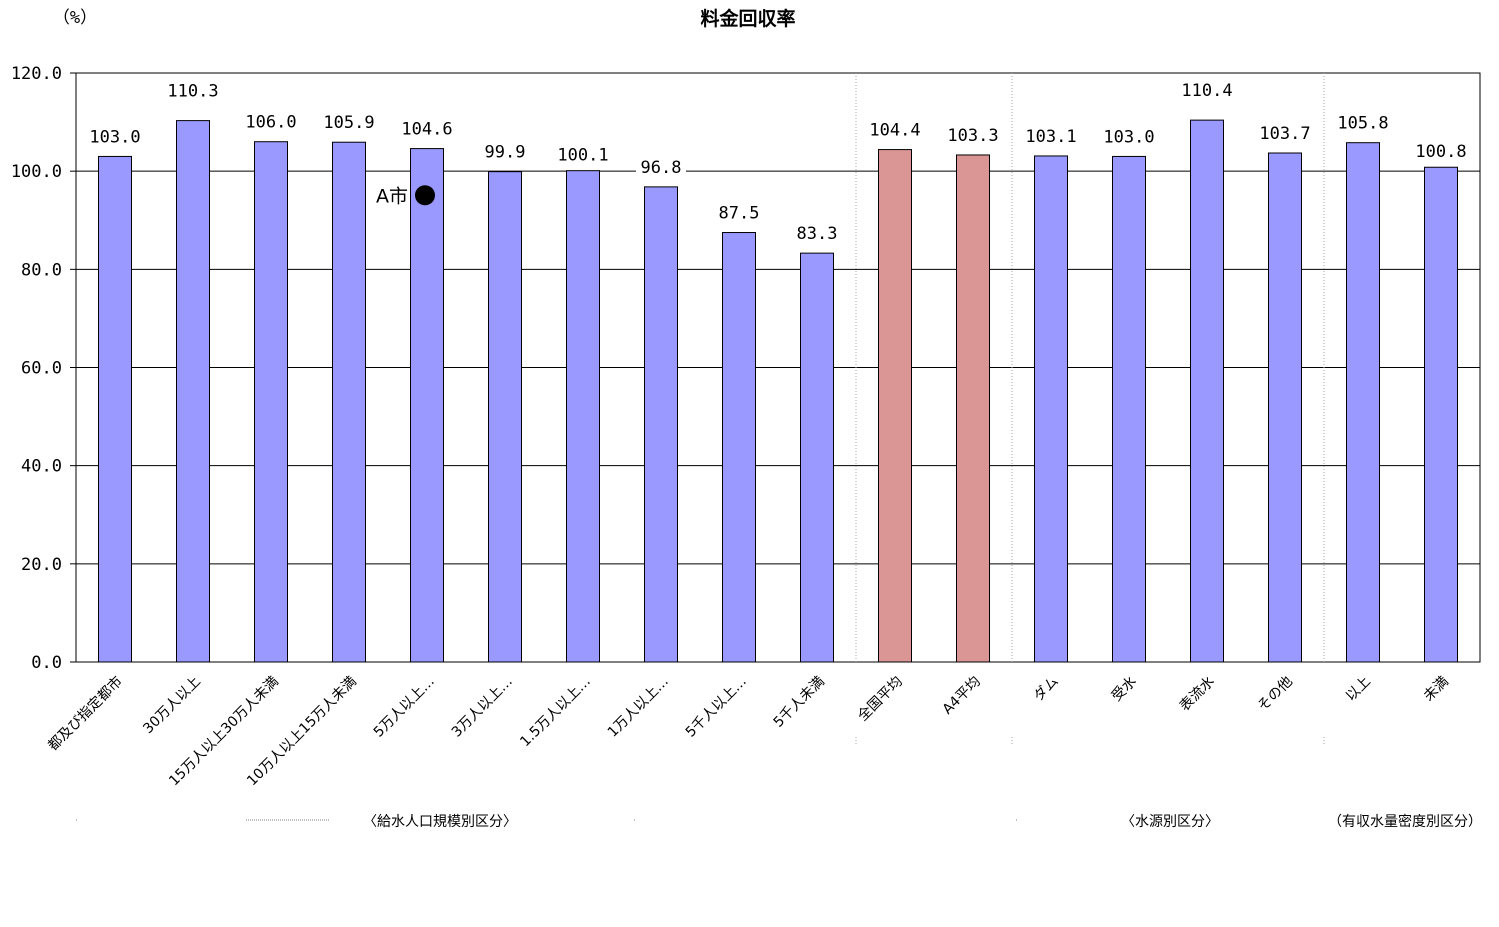 The height and width of the screenshot is (927, 1499). Describe the element at coordinates (799, 702) in the screenshot. I see `category-label: 5千人未満` at that location.